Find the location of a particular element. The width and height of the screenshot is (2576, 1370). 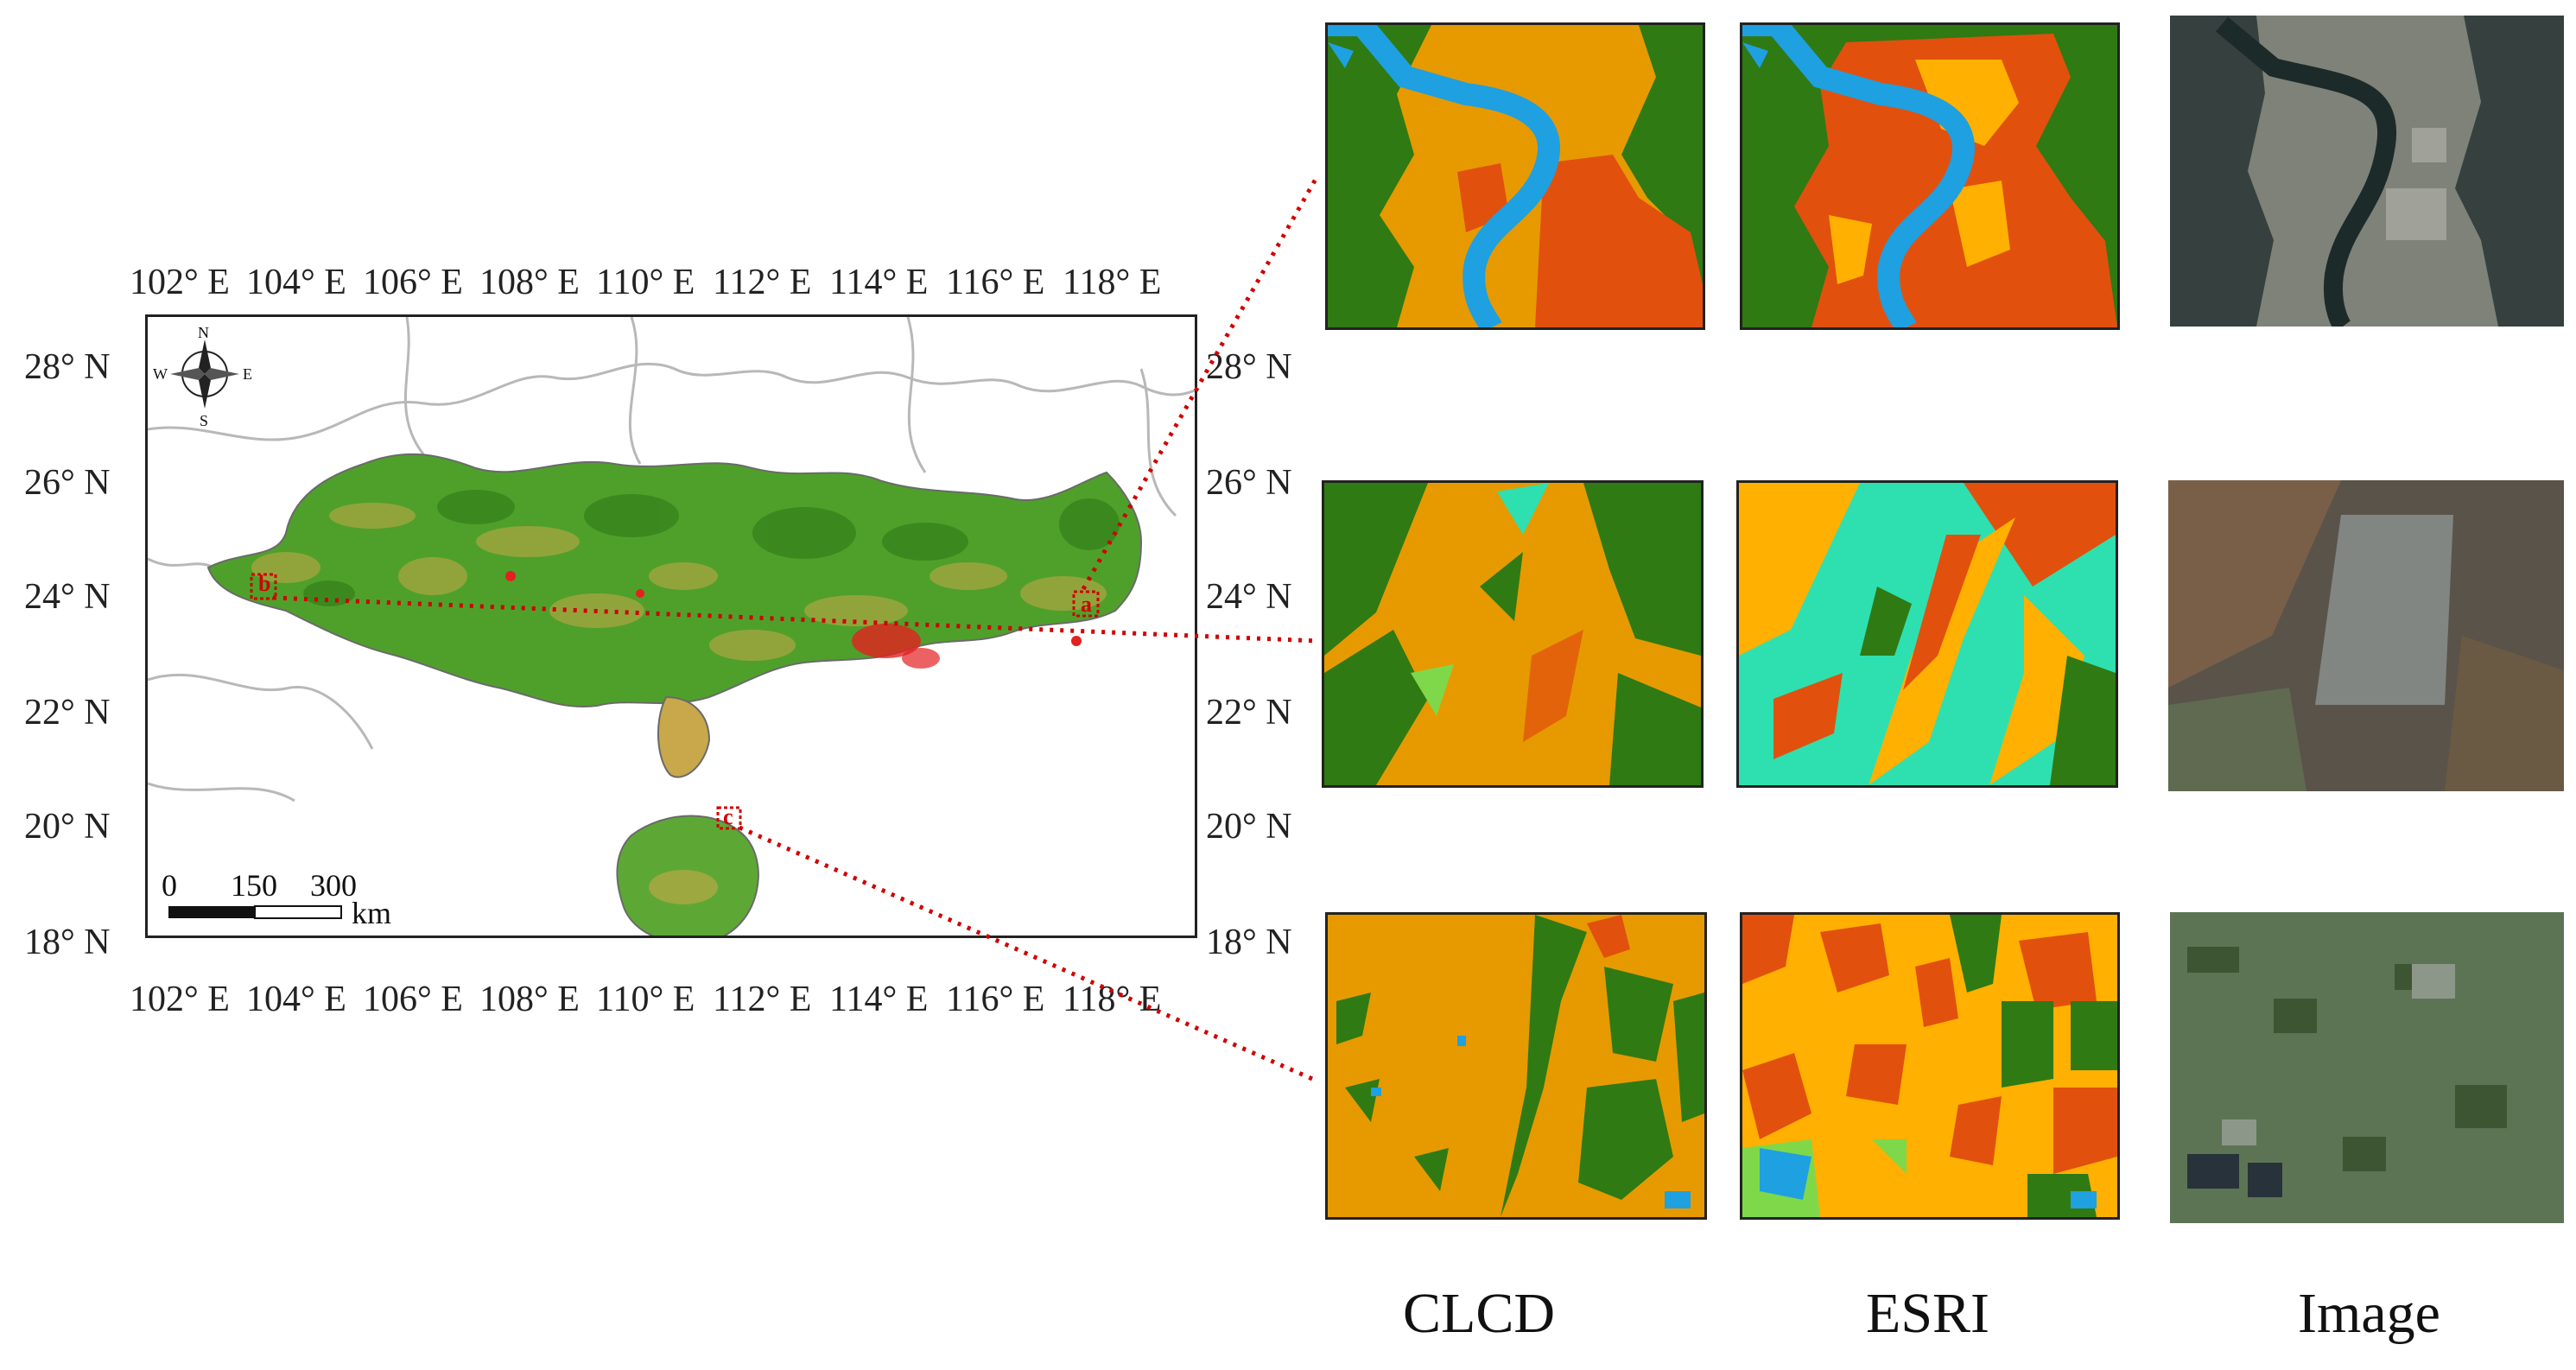

lat-left-18: 18° N is located at coordinates (67, 943).